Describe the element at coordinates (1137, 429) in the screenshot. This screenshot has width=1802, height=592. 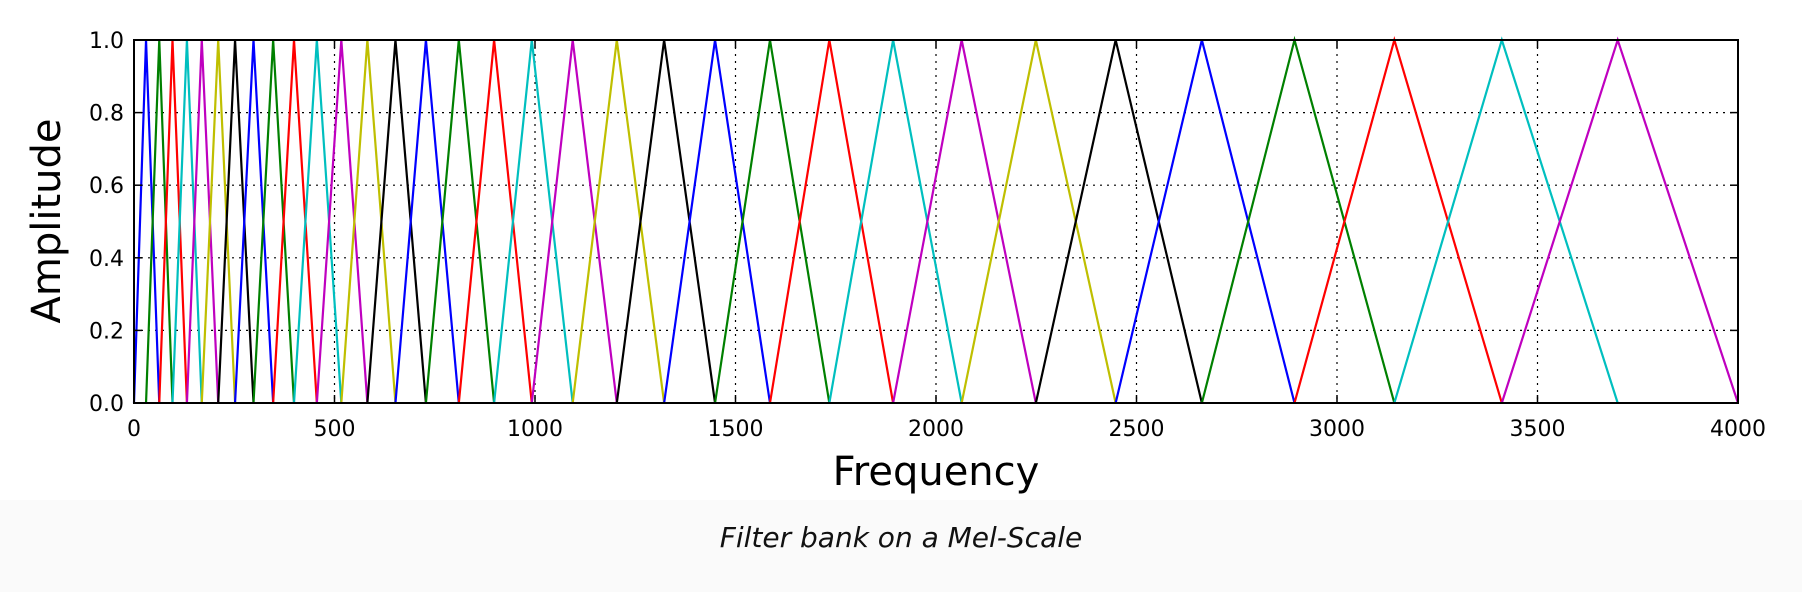
I see `x-tick-label: 2500` at that location.